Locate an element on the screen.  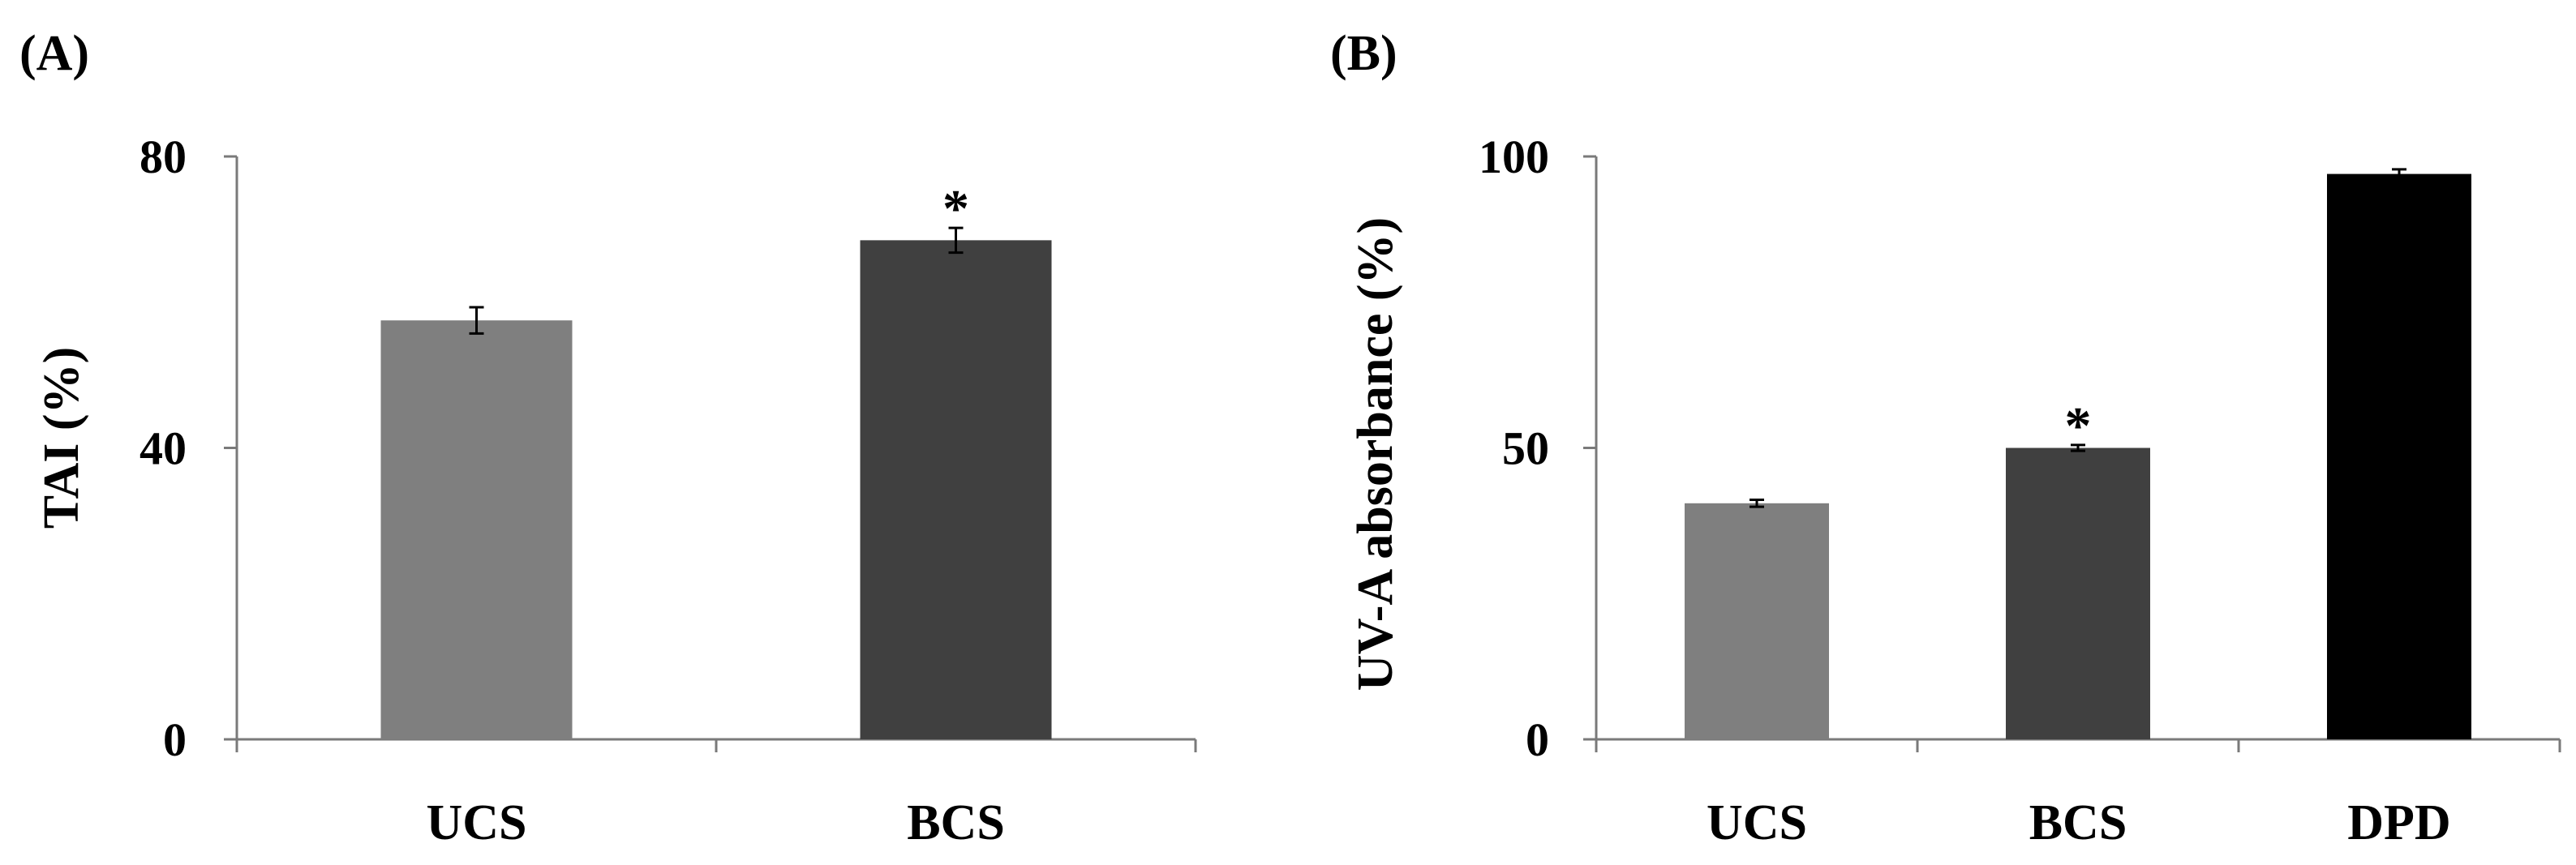
panel-a-y-tick-label: 0 is located at coordinates (175, 739).